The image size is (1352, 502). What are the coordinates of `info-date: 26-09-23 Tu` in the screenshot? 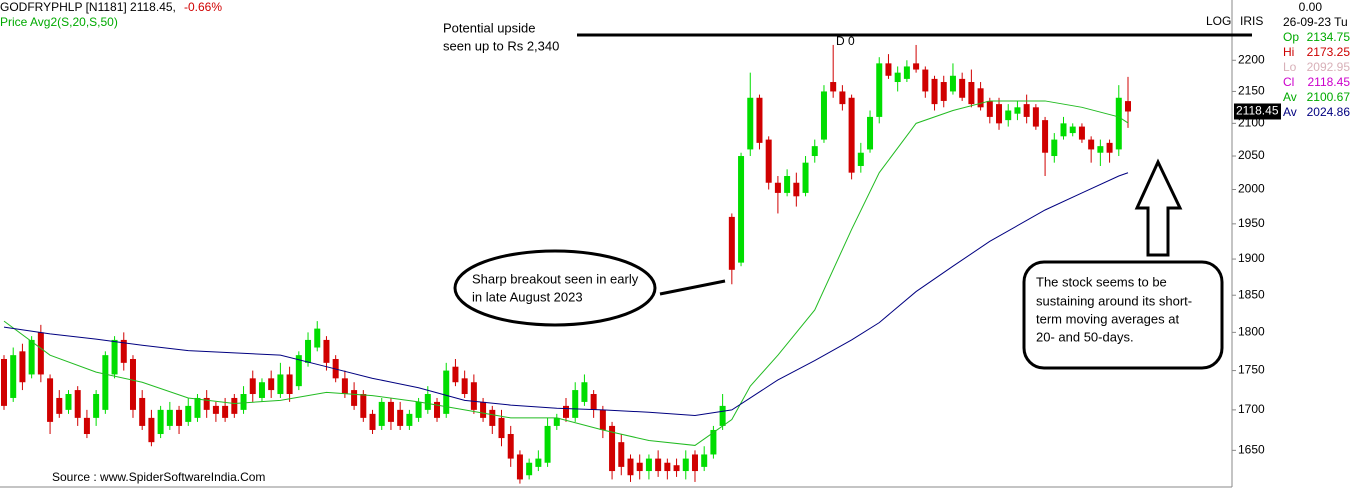 It's located at (1315, 22).